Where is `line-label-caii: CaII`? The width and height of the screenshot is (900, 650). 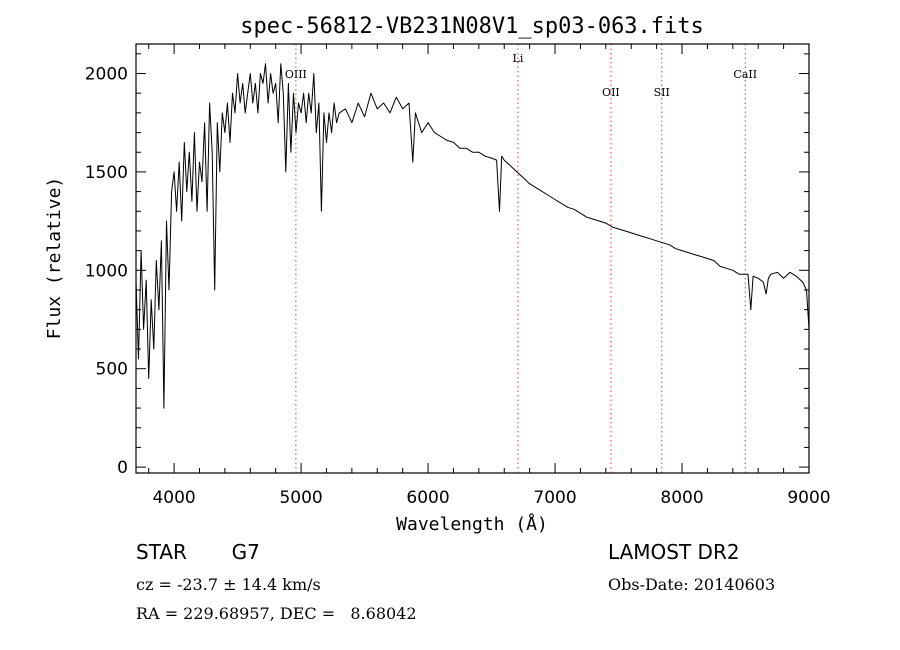
line-label-caii: CaII is located at coordinates (745, 74).